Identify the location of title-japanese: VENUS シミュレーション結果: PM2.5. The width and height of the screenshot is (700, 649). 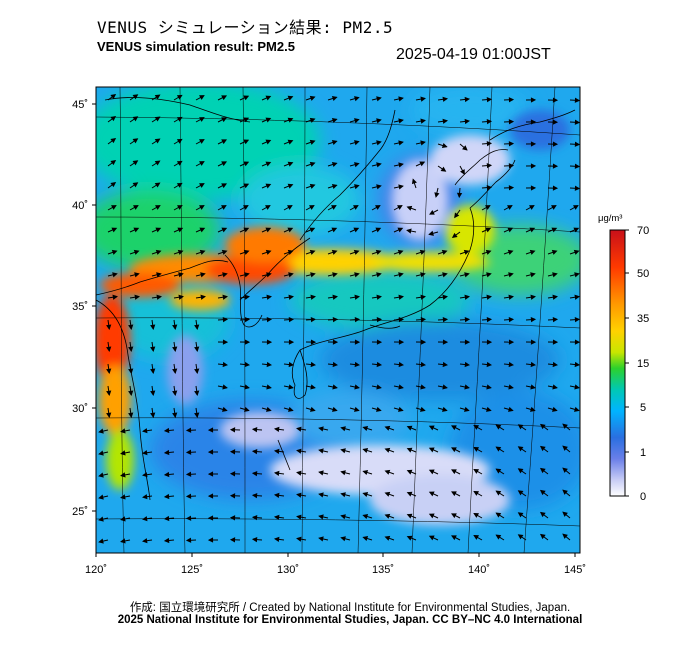
(245, 27).